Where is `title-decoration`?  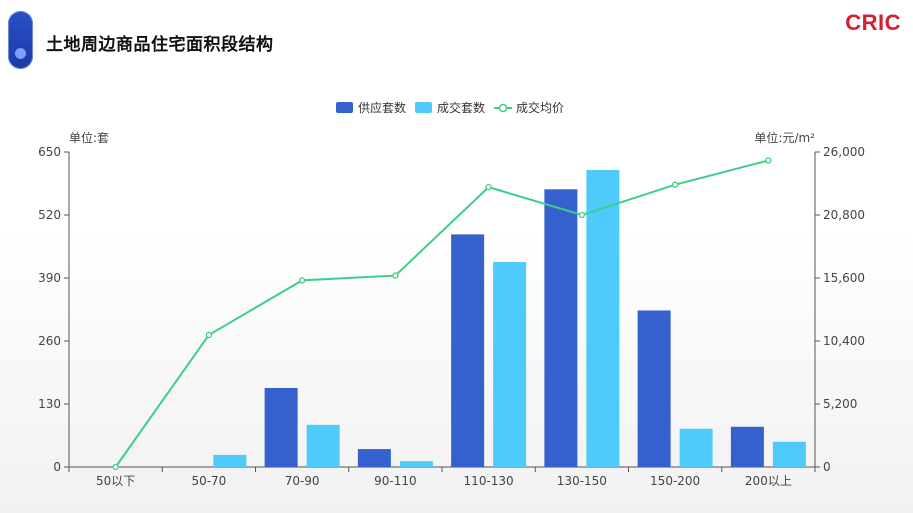 title-decoration is located at coordinates (20, 40).